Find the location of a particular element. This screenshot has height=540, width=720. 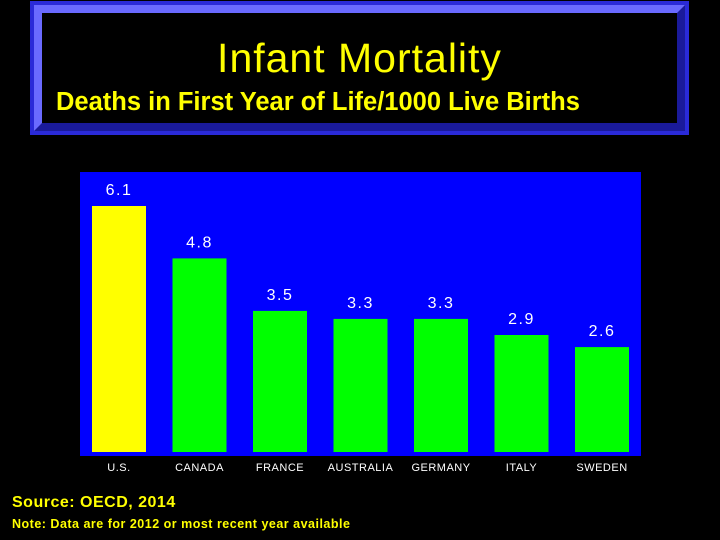

bar-italy is located at coordinates (521, 393).